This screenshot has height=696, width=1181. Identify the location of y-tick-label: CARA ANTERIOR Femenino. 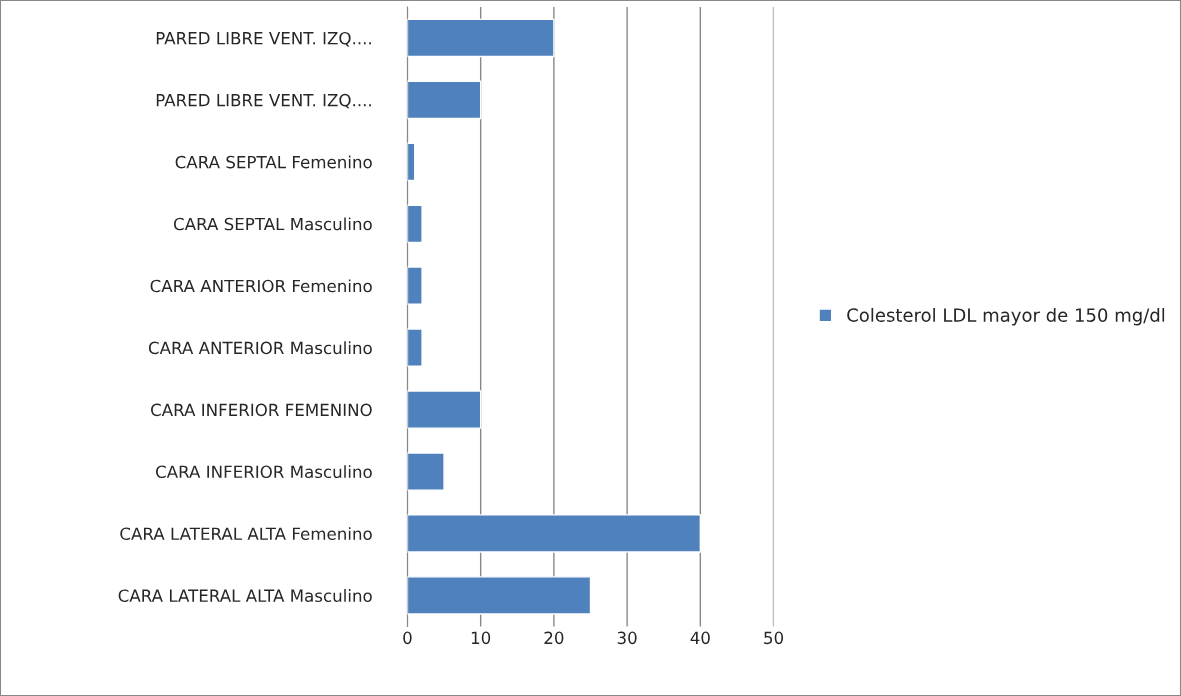
(261, 286).